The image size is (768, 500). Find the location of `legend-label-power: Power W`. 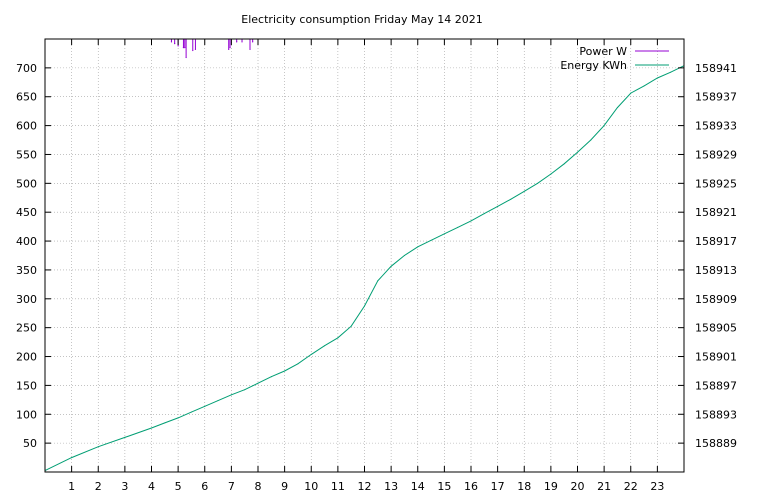

legend-label-power: Power W is located at coordinates (603, 51).